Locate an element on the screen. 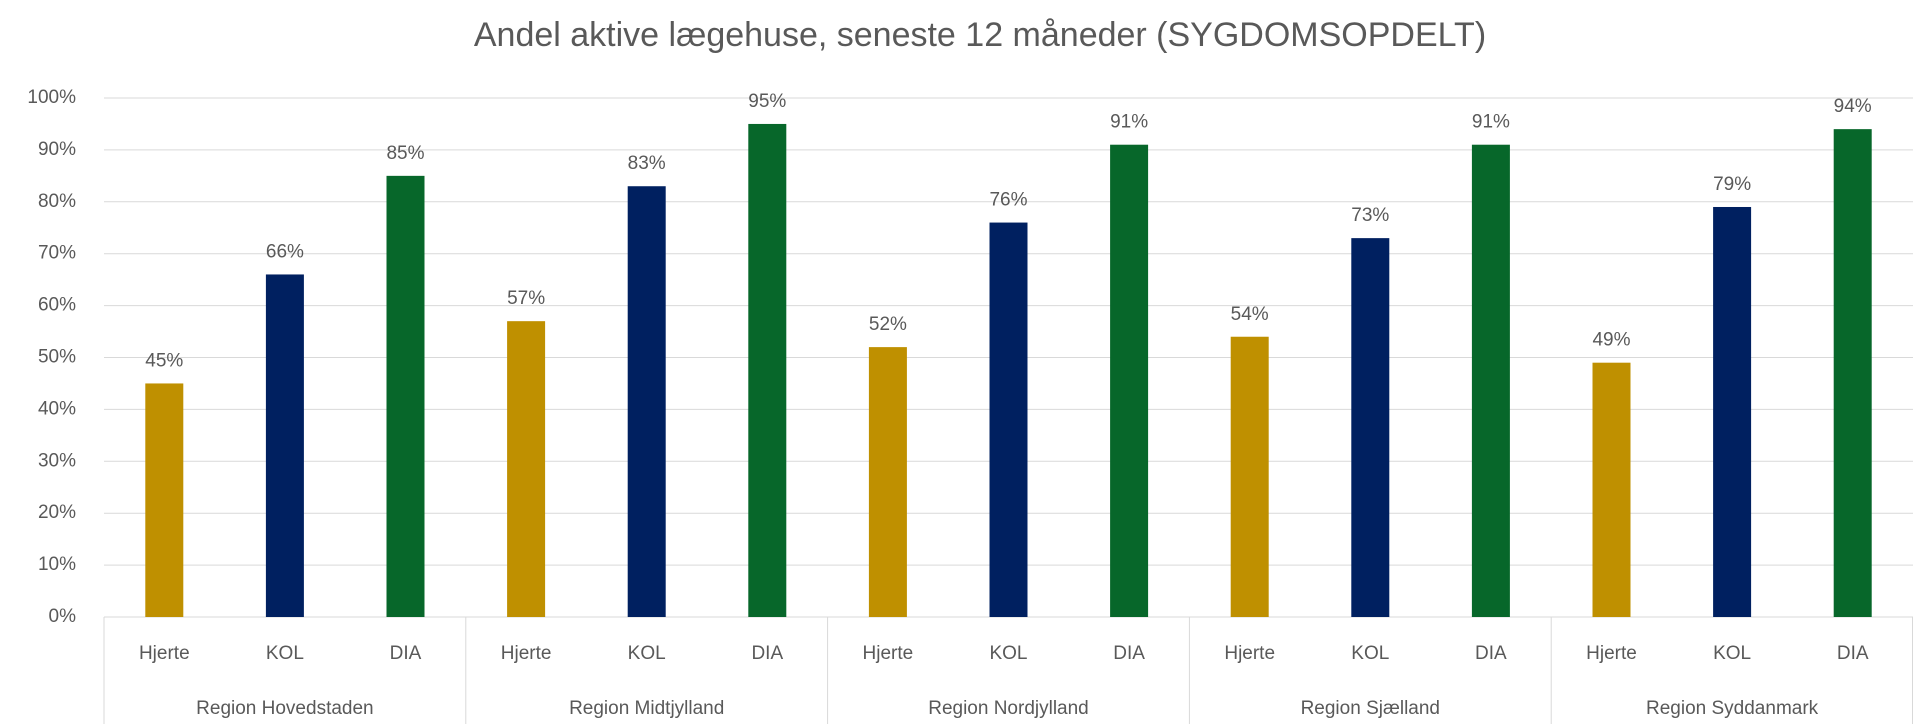 Image resolution: width=1913 pixels, height=724 pixels. x-group-label: Region Hovedstaden is located at coordinates (284, 708).